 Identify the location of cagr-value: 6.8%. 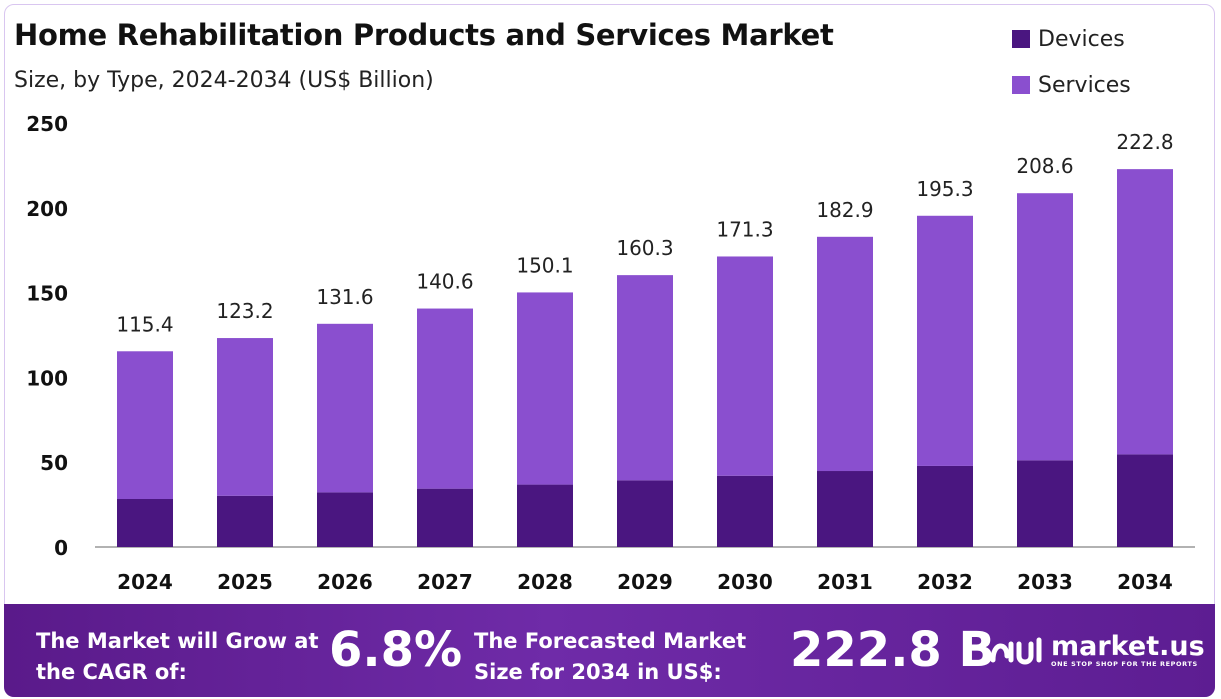
(396, 650).